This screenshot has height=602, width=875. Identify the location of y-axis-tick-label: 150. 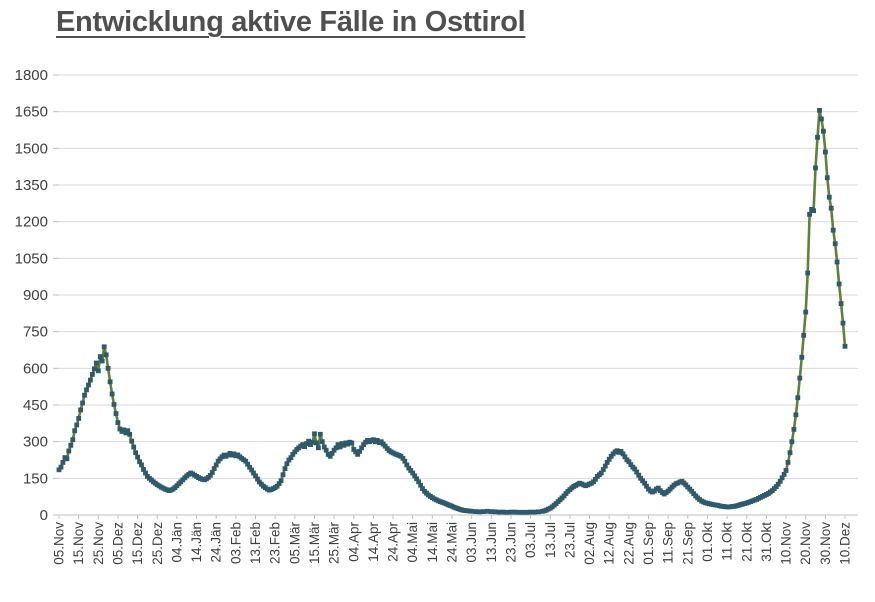
(35, 478).